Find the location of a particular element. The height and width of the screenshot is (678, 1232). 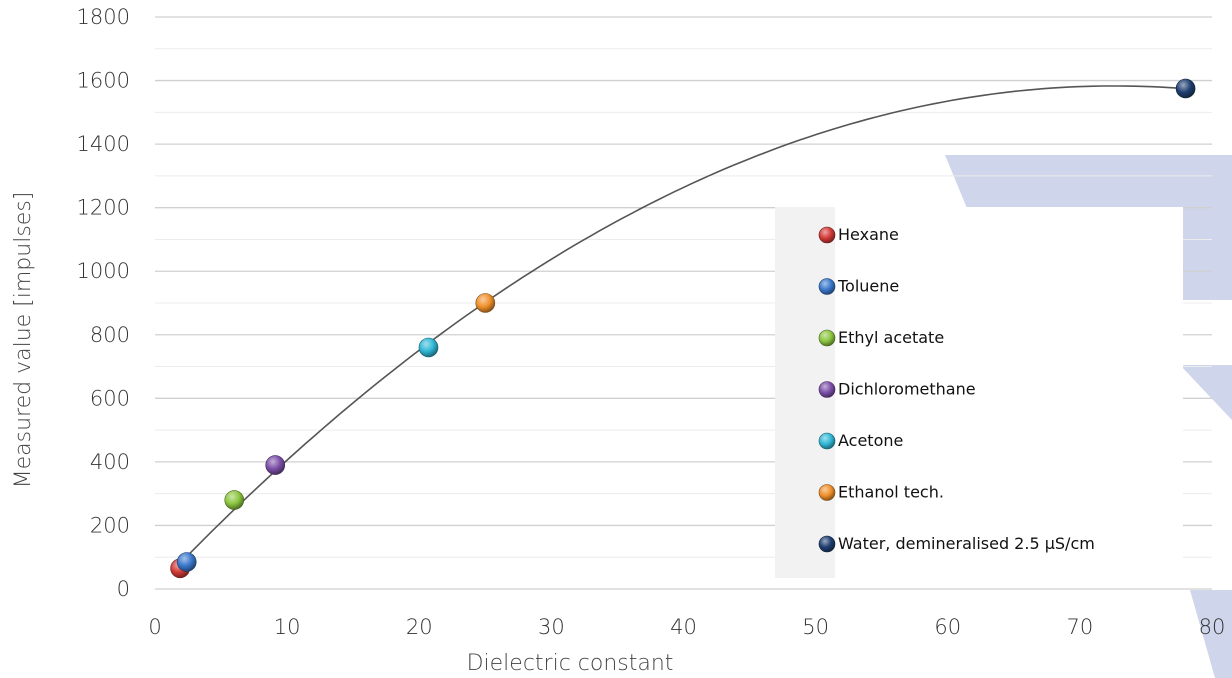

y-tick-label: 800 is located at coordinates (110, 335).